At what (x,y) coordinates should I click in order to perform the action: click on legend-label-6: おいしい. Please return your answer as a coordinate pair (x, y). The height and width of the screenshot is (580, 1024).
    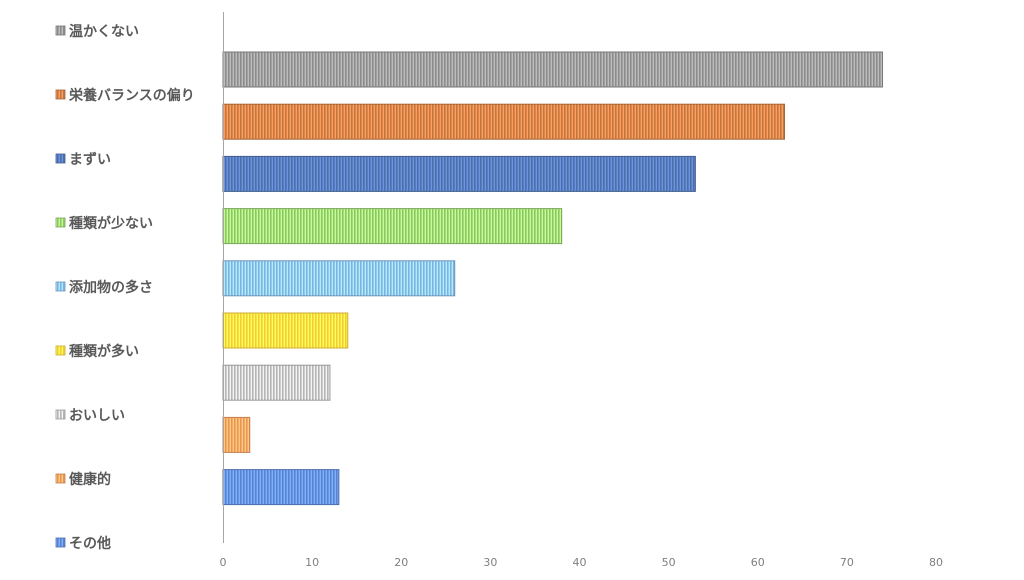
    Looking at the image, I should click on (97, 416).